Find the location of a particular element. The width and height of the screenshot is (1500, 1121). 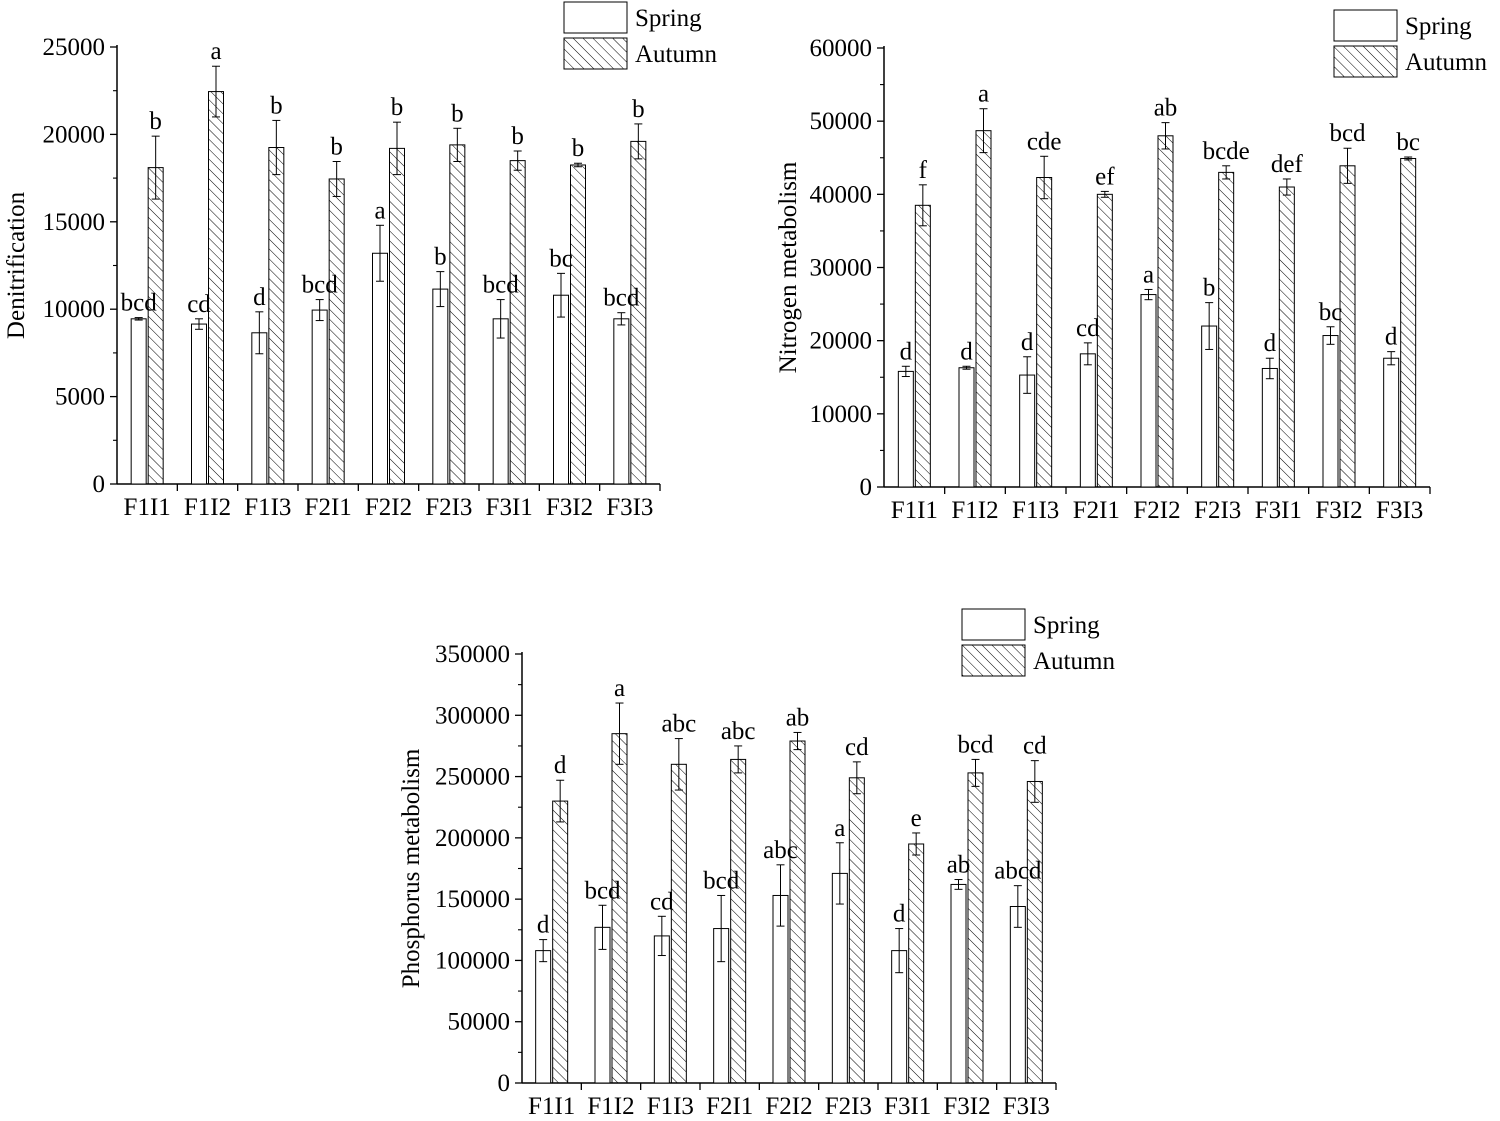

y-tick-label: 350000 is located at coordinates (472, 654).